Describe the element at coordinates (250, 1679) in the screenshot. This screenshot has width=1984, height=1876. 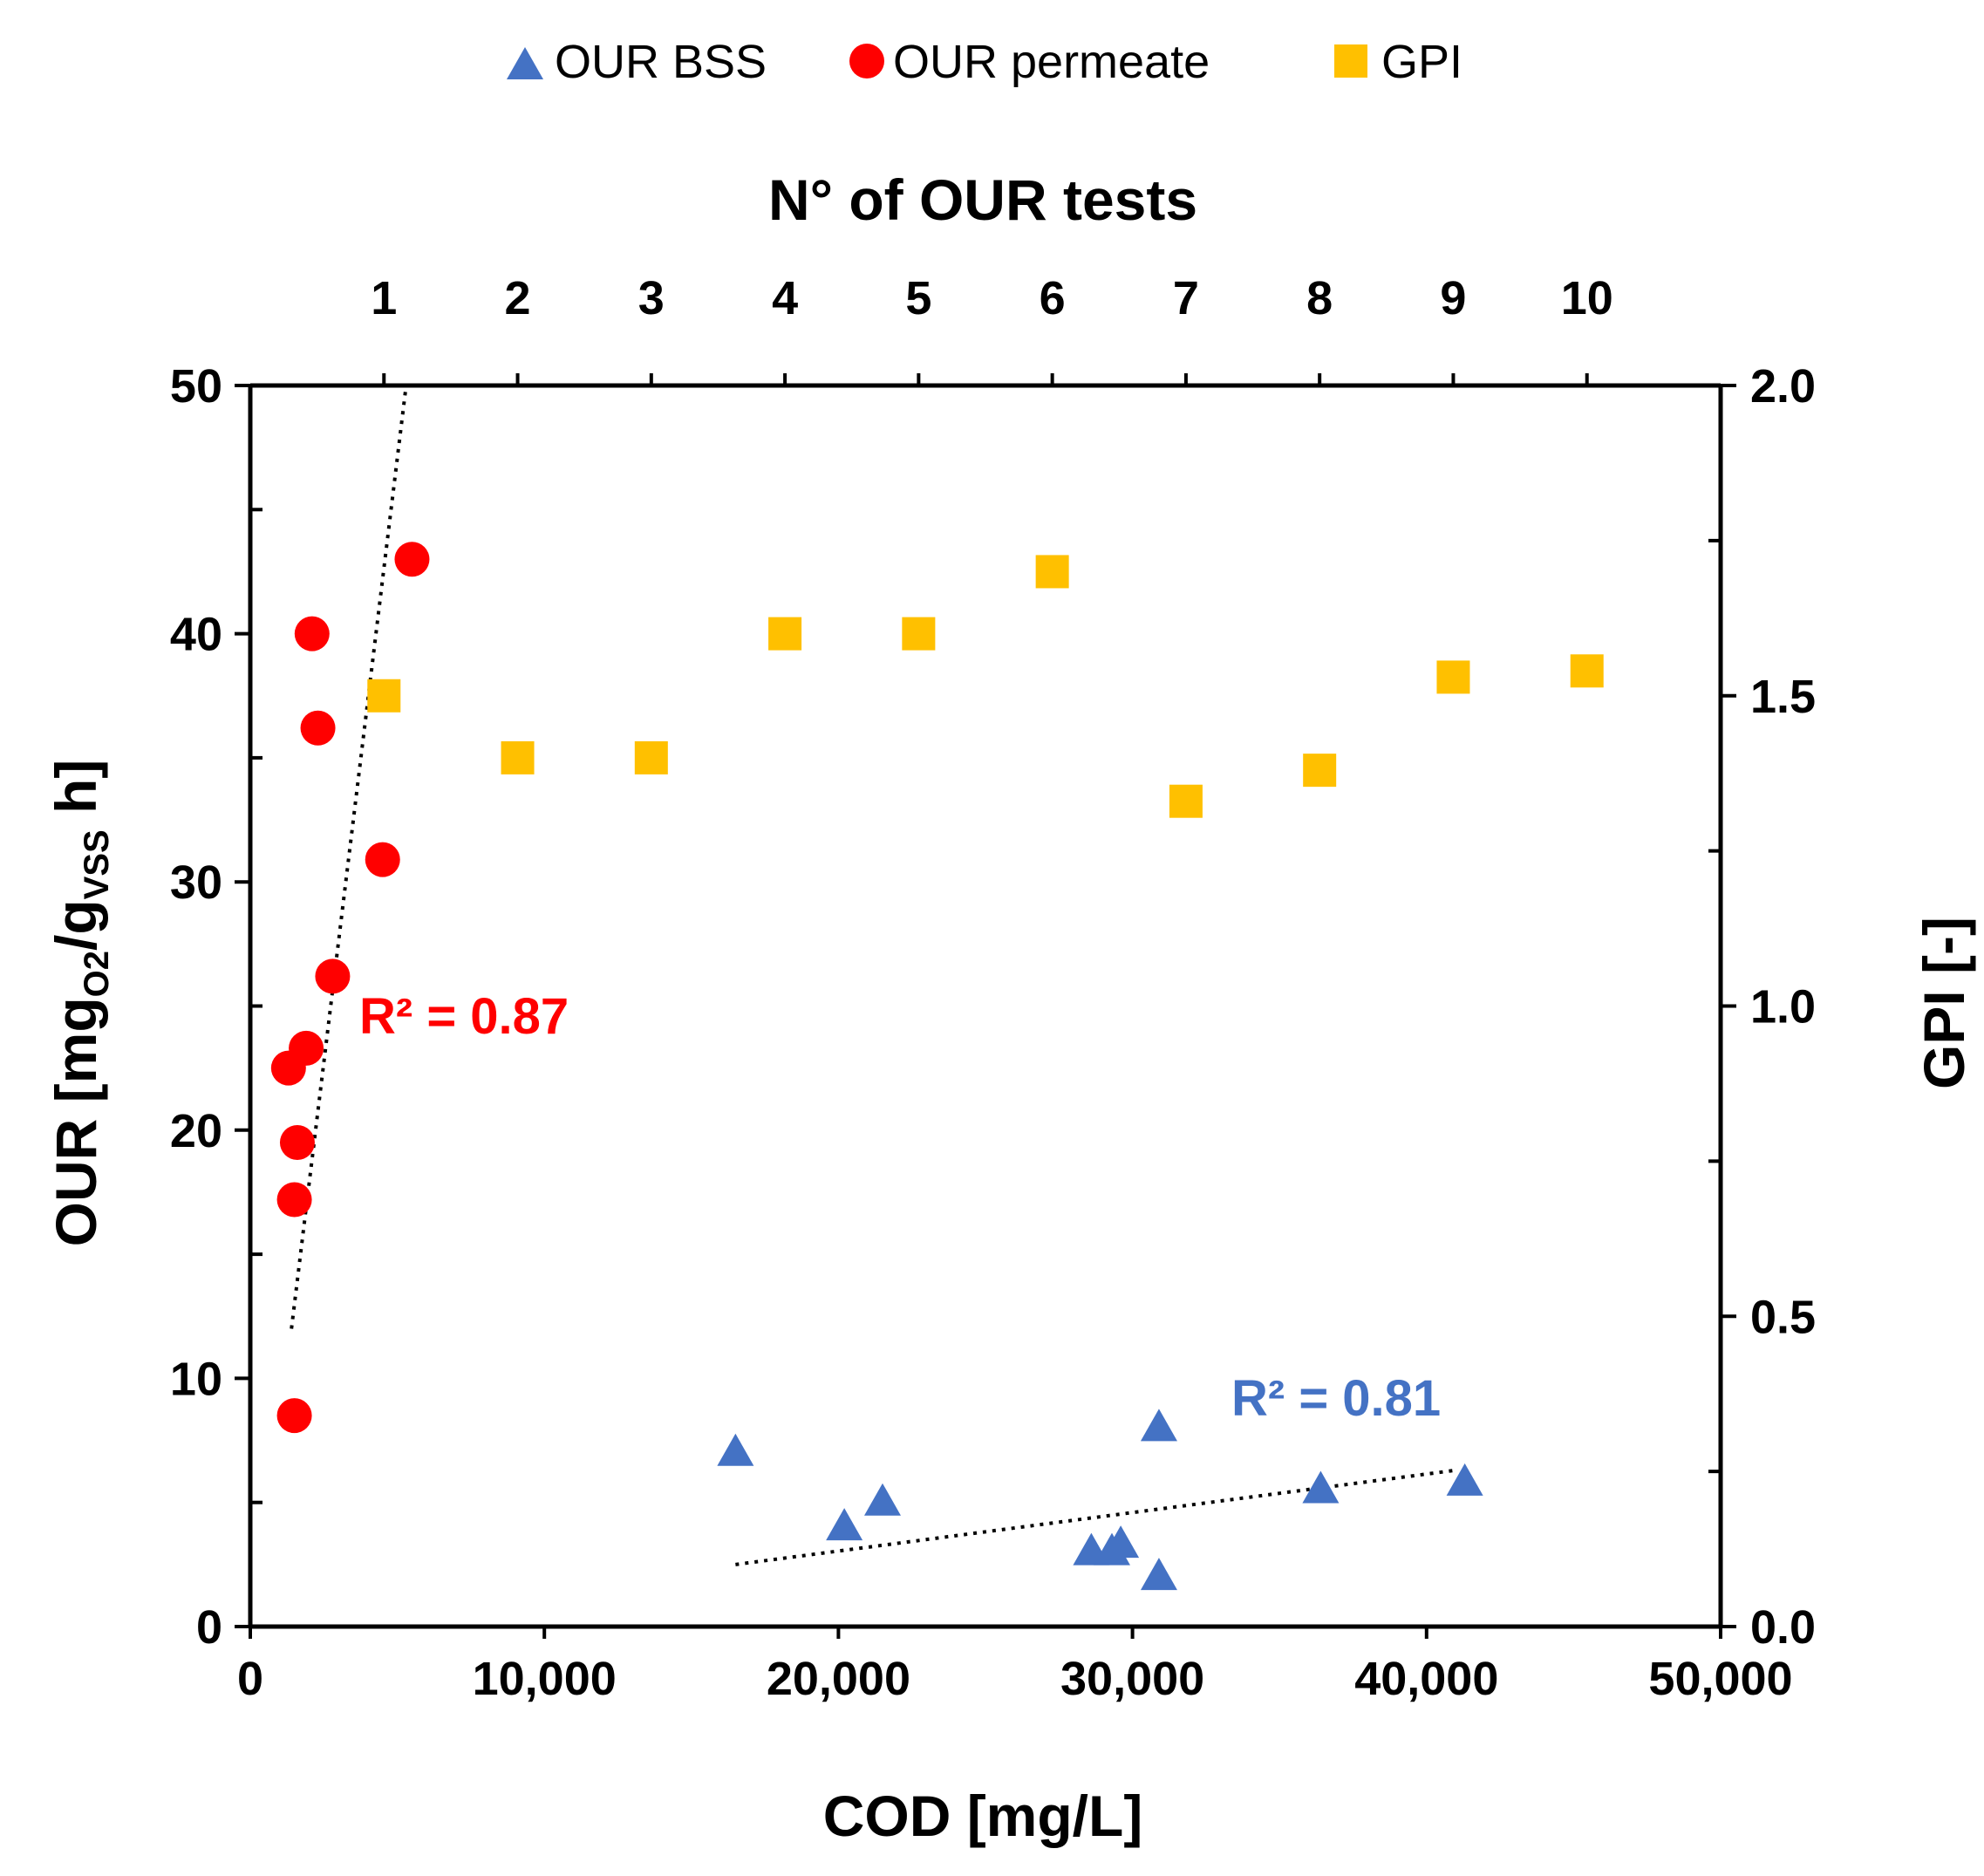
I see `bottom-tick-label: 0` at that location.